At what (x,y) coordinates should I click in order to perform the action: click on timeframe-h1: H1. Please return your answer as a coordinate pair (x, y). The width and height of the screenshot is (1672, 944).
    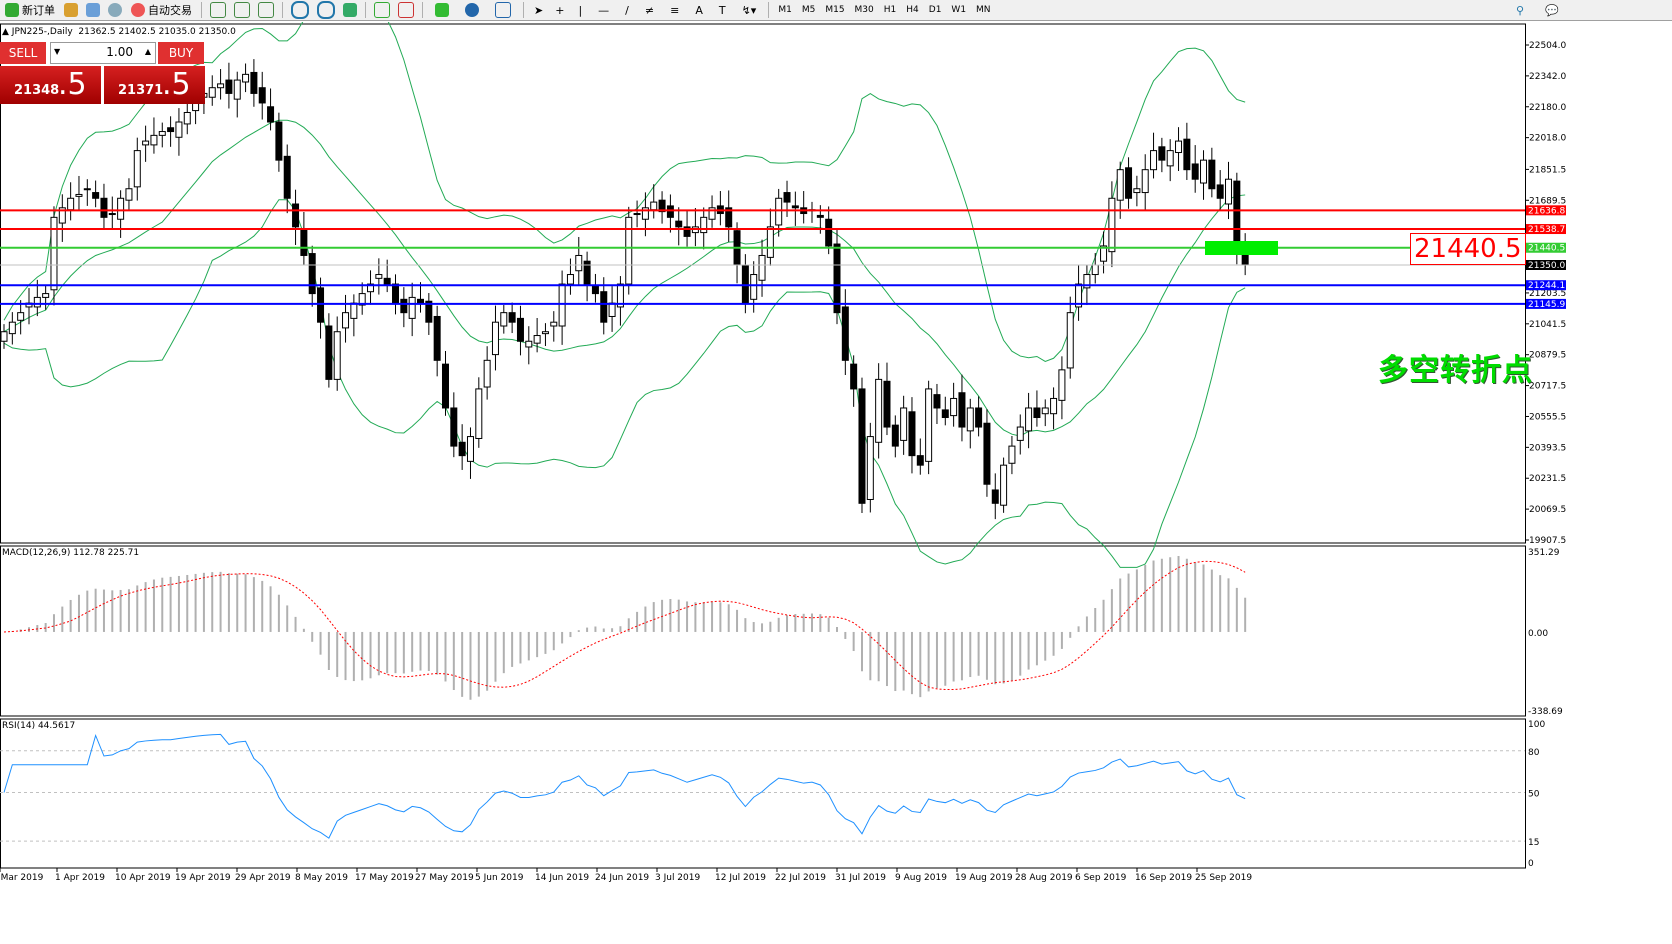
    Looking at the image, I should click on (890, 10).